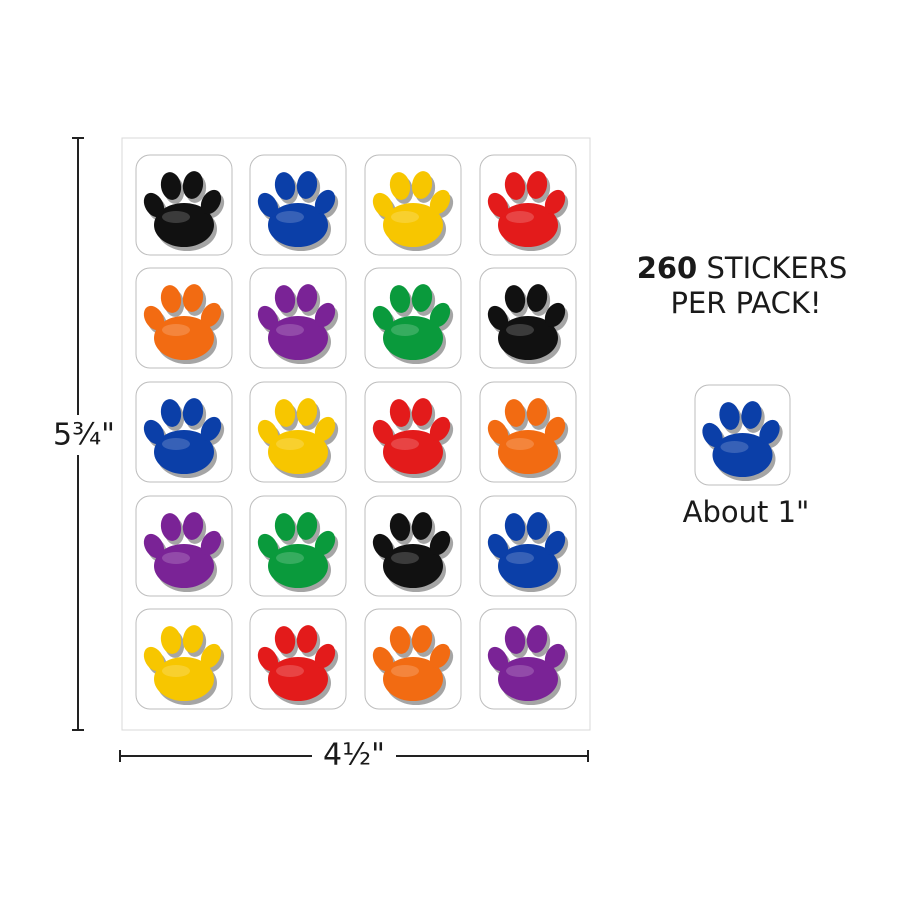 The width and height of the screenshot is (900, 900). I want to click on sample-caption: About 1", so click(746, 512).